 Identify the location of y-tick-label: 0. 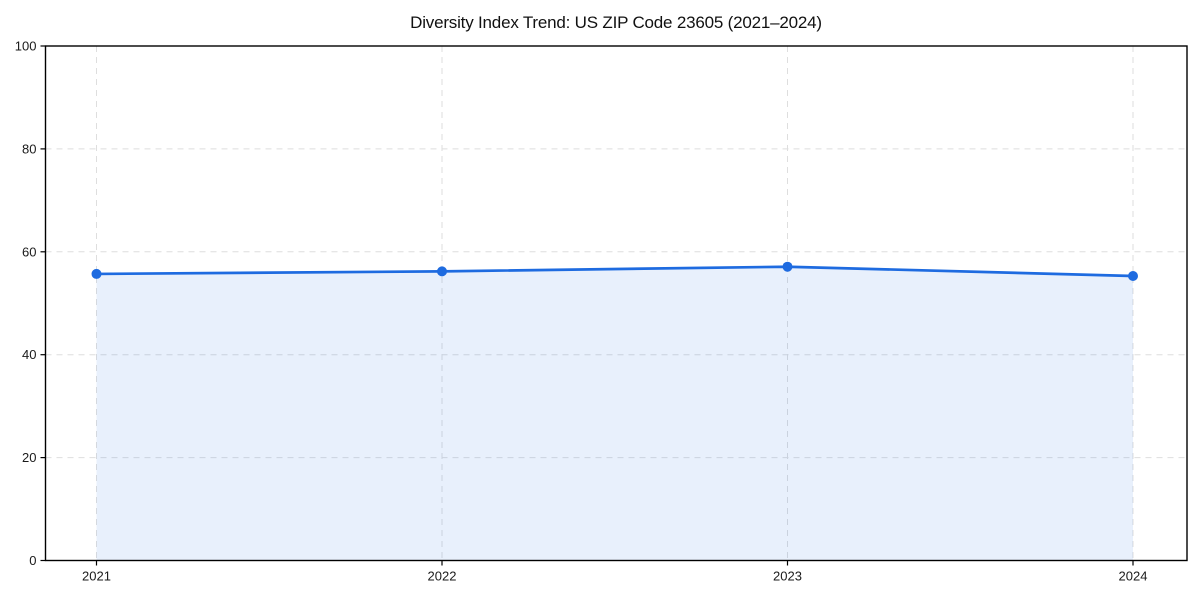
(32, 560).